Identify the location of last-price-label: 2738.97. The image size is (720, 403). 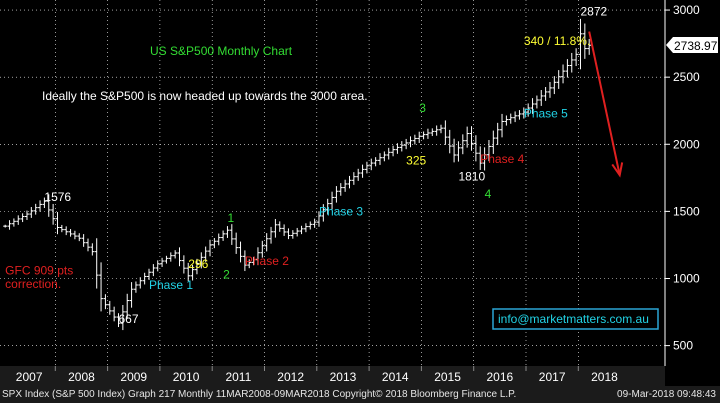
(692, 45).